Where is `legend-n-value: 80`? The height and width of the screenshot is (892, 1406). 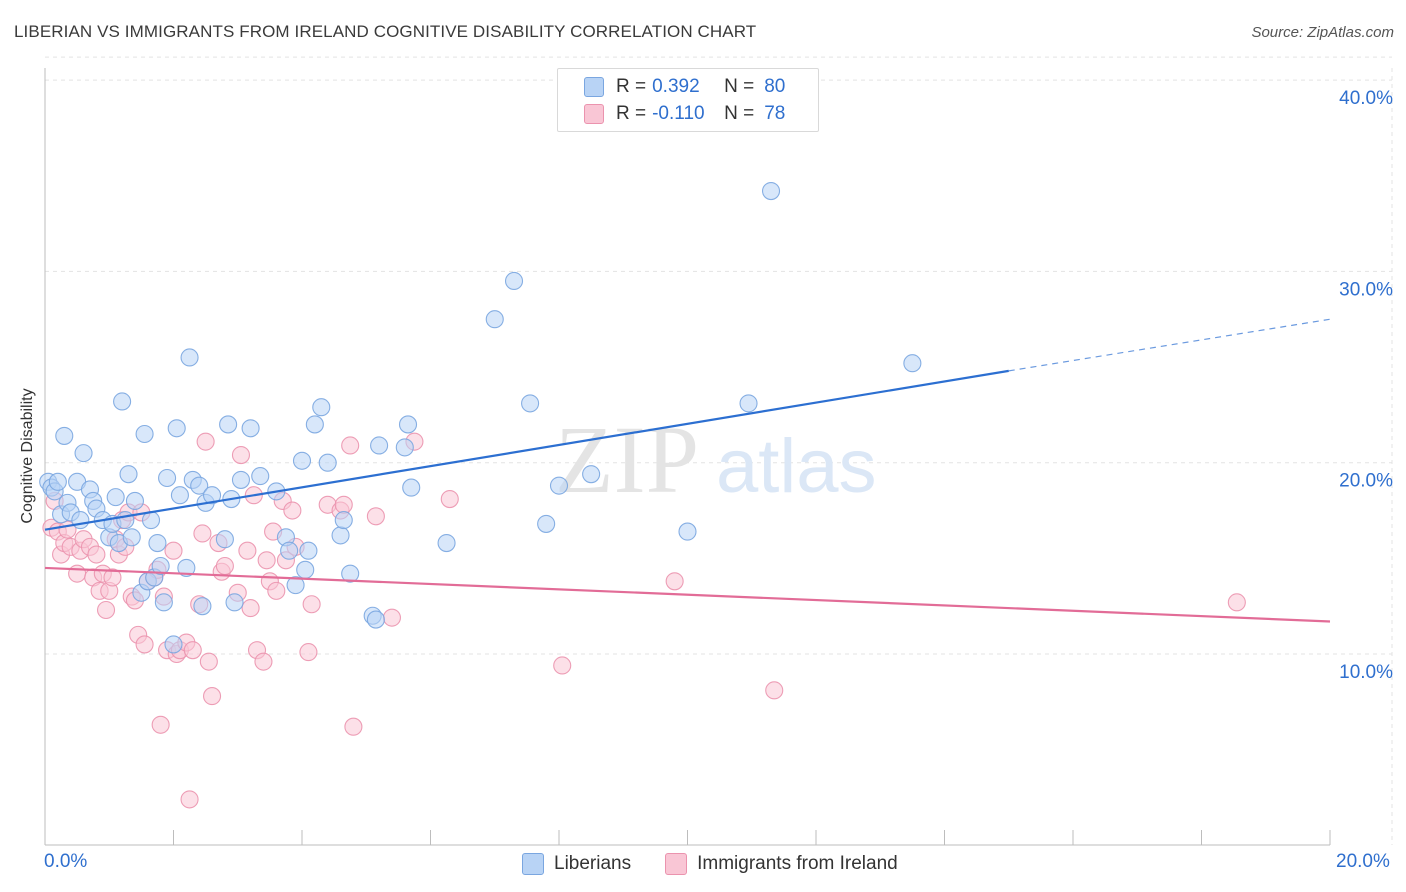 legend-n-value: 80 is located at coordinates (775, 86).